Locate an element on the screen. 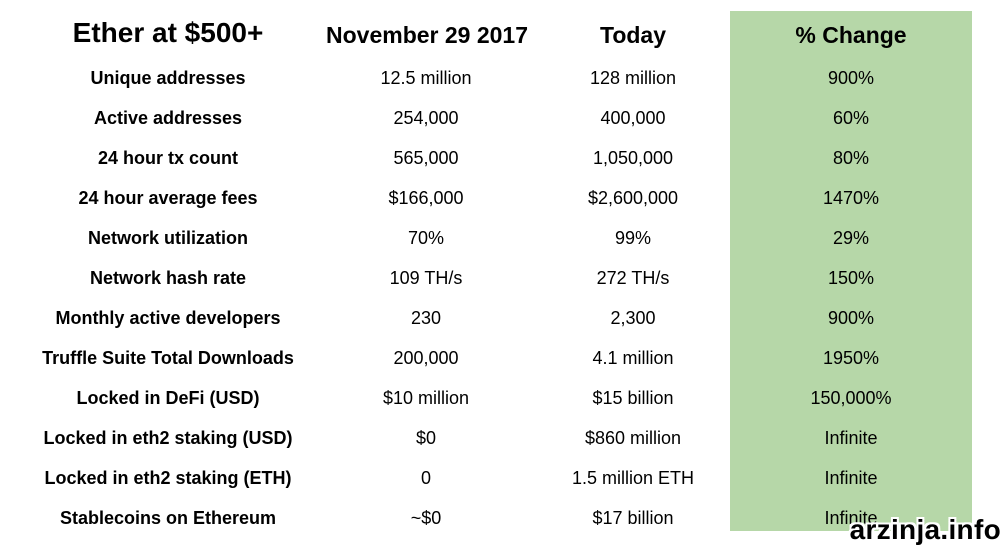 This screenshot has height=548, width=1005. row-label: Locked in eth2 staking (ETH) is located at coordinates (168, 478).